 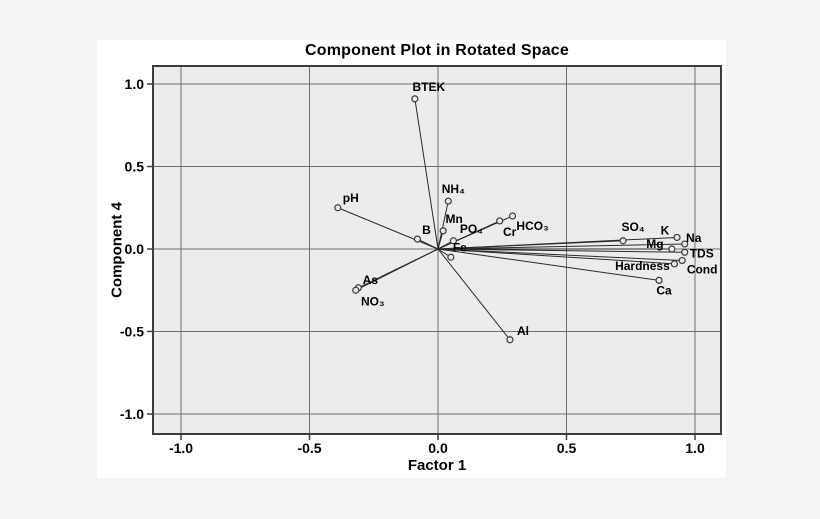 What do you see at coordinates (453, 189) in the screenshot?
I see `data-point-label: NH₄` at bounding box center [453, 189].